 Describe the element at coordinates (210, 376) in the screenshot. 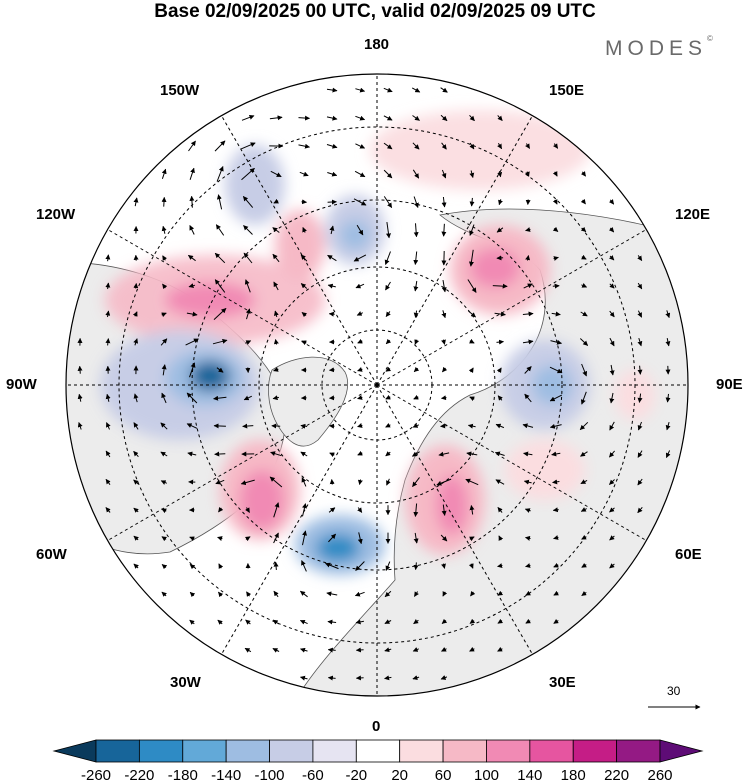

I see `negative-anomaly-hudson-core` at that location.